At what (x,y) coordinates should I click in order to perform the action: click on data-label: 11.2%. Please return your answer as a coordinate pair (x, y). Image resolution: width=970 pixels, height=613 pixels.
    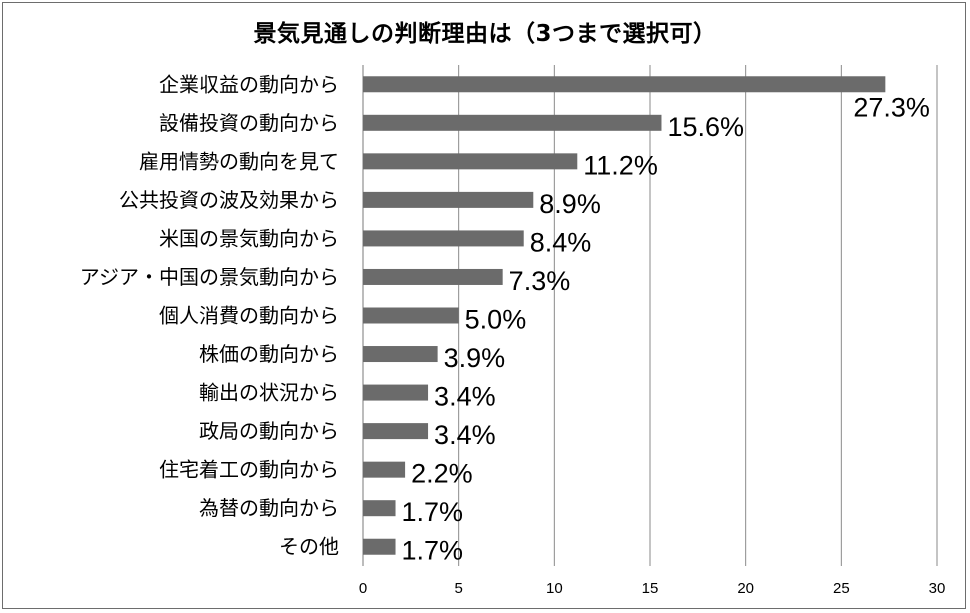
    Looking at the image, I should click on (620, 165).